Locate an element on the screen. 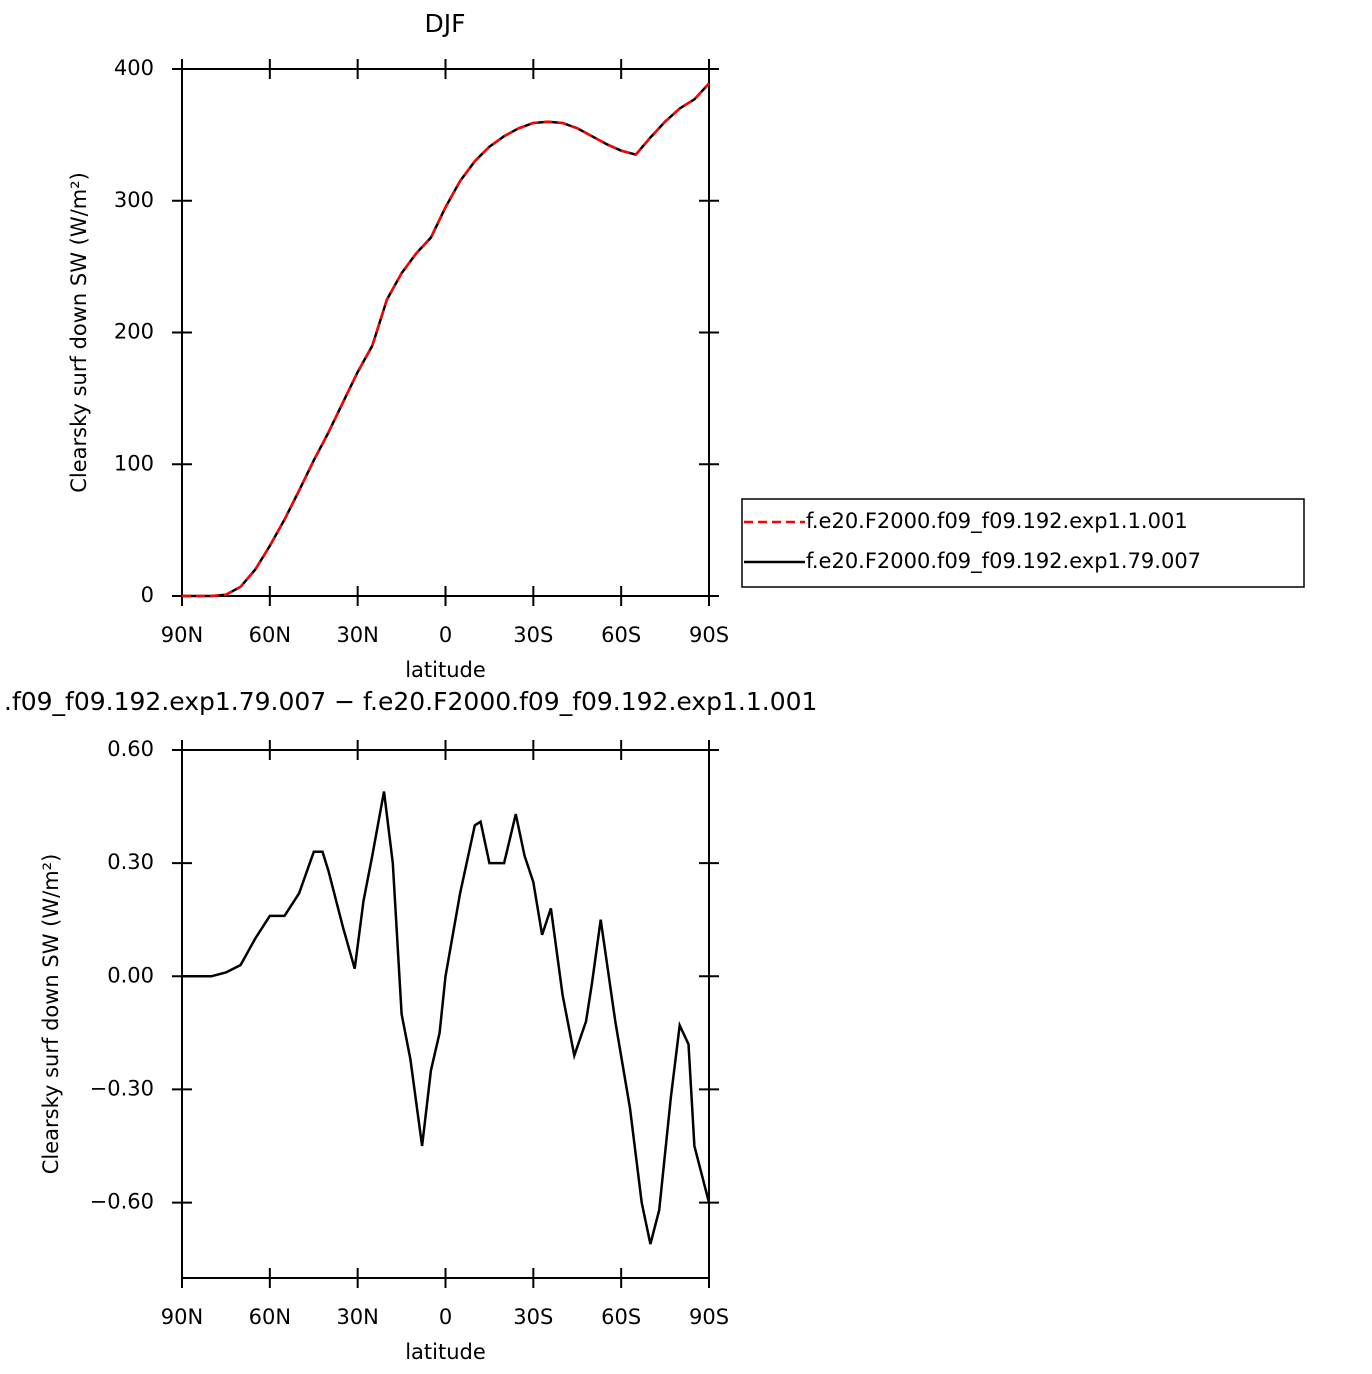 The height and width of the screenshot is (1374, 1372). legend-label: f.e20.F2000.f09_f09.192.exp1.79.007 is located at coordinates (1003, 561).